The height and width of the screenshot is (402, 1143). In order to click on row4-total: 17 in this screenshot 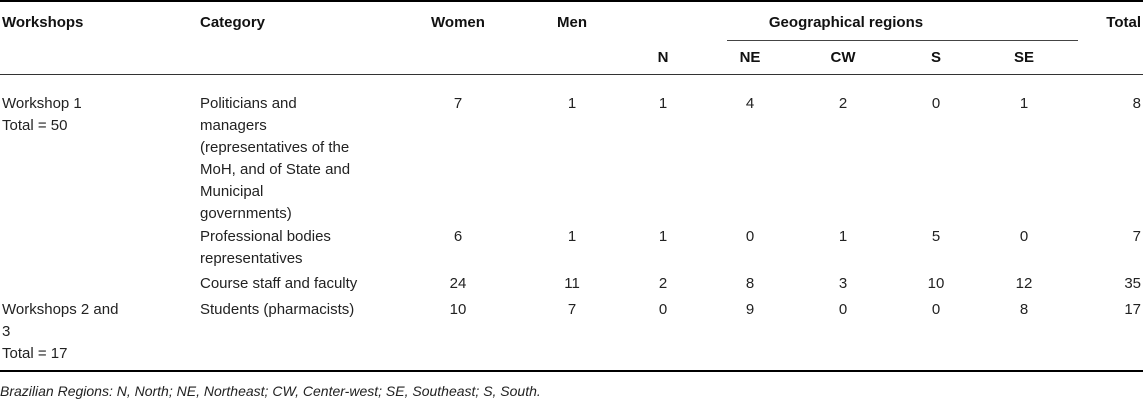, I will do `click(1132, 309)`.